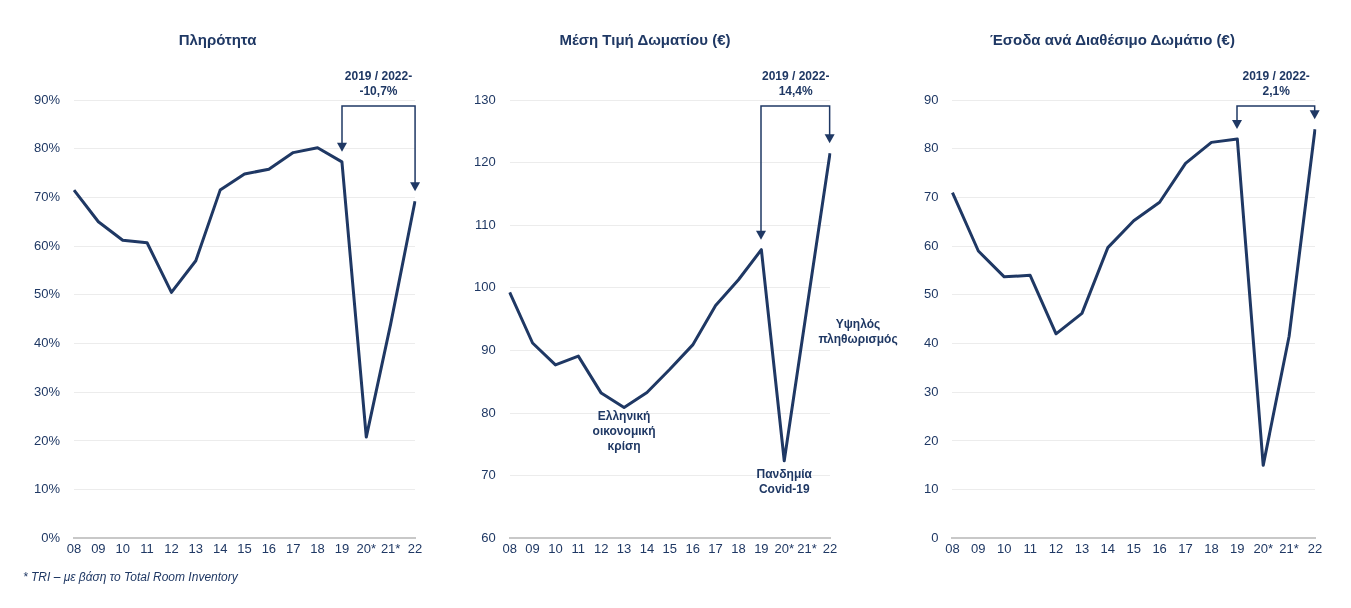  Describe the element at coordinates (624, 431) in the screenshot. I see `annotation: Ελληνική οικονομική κρίση` at that location.